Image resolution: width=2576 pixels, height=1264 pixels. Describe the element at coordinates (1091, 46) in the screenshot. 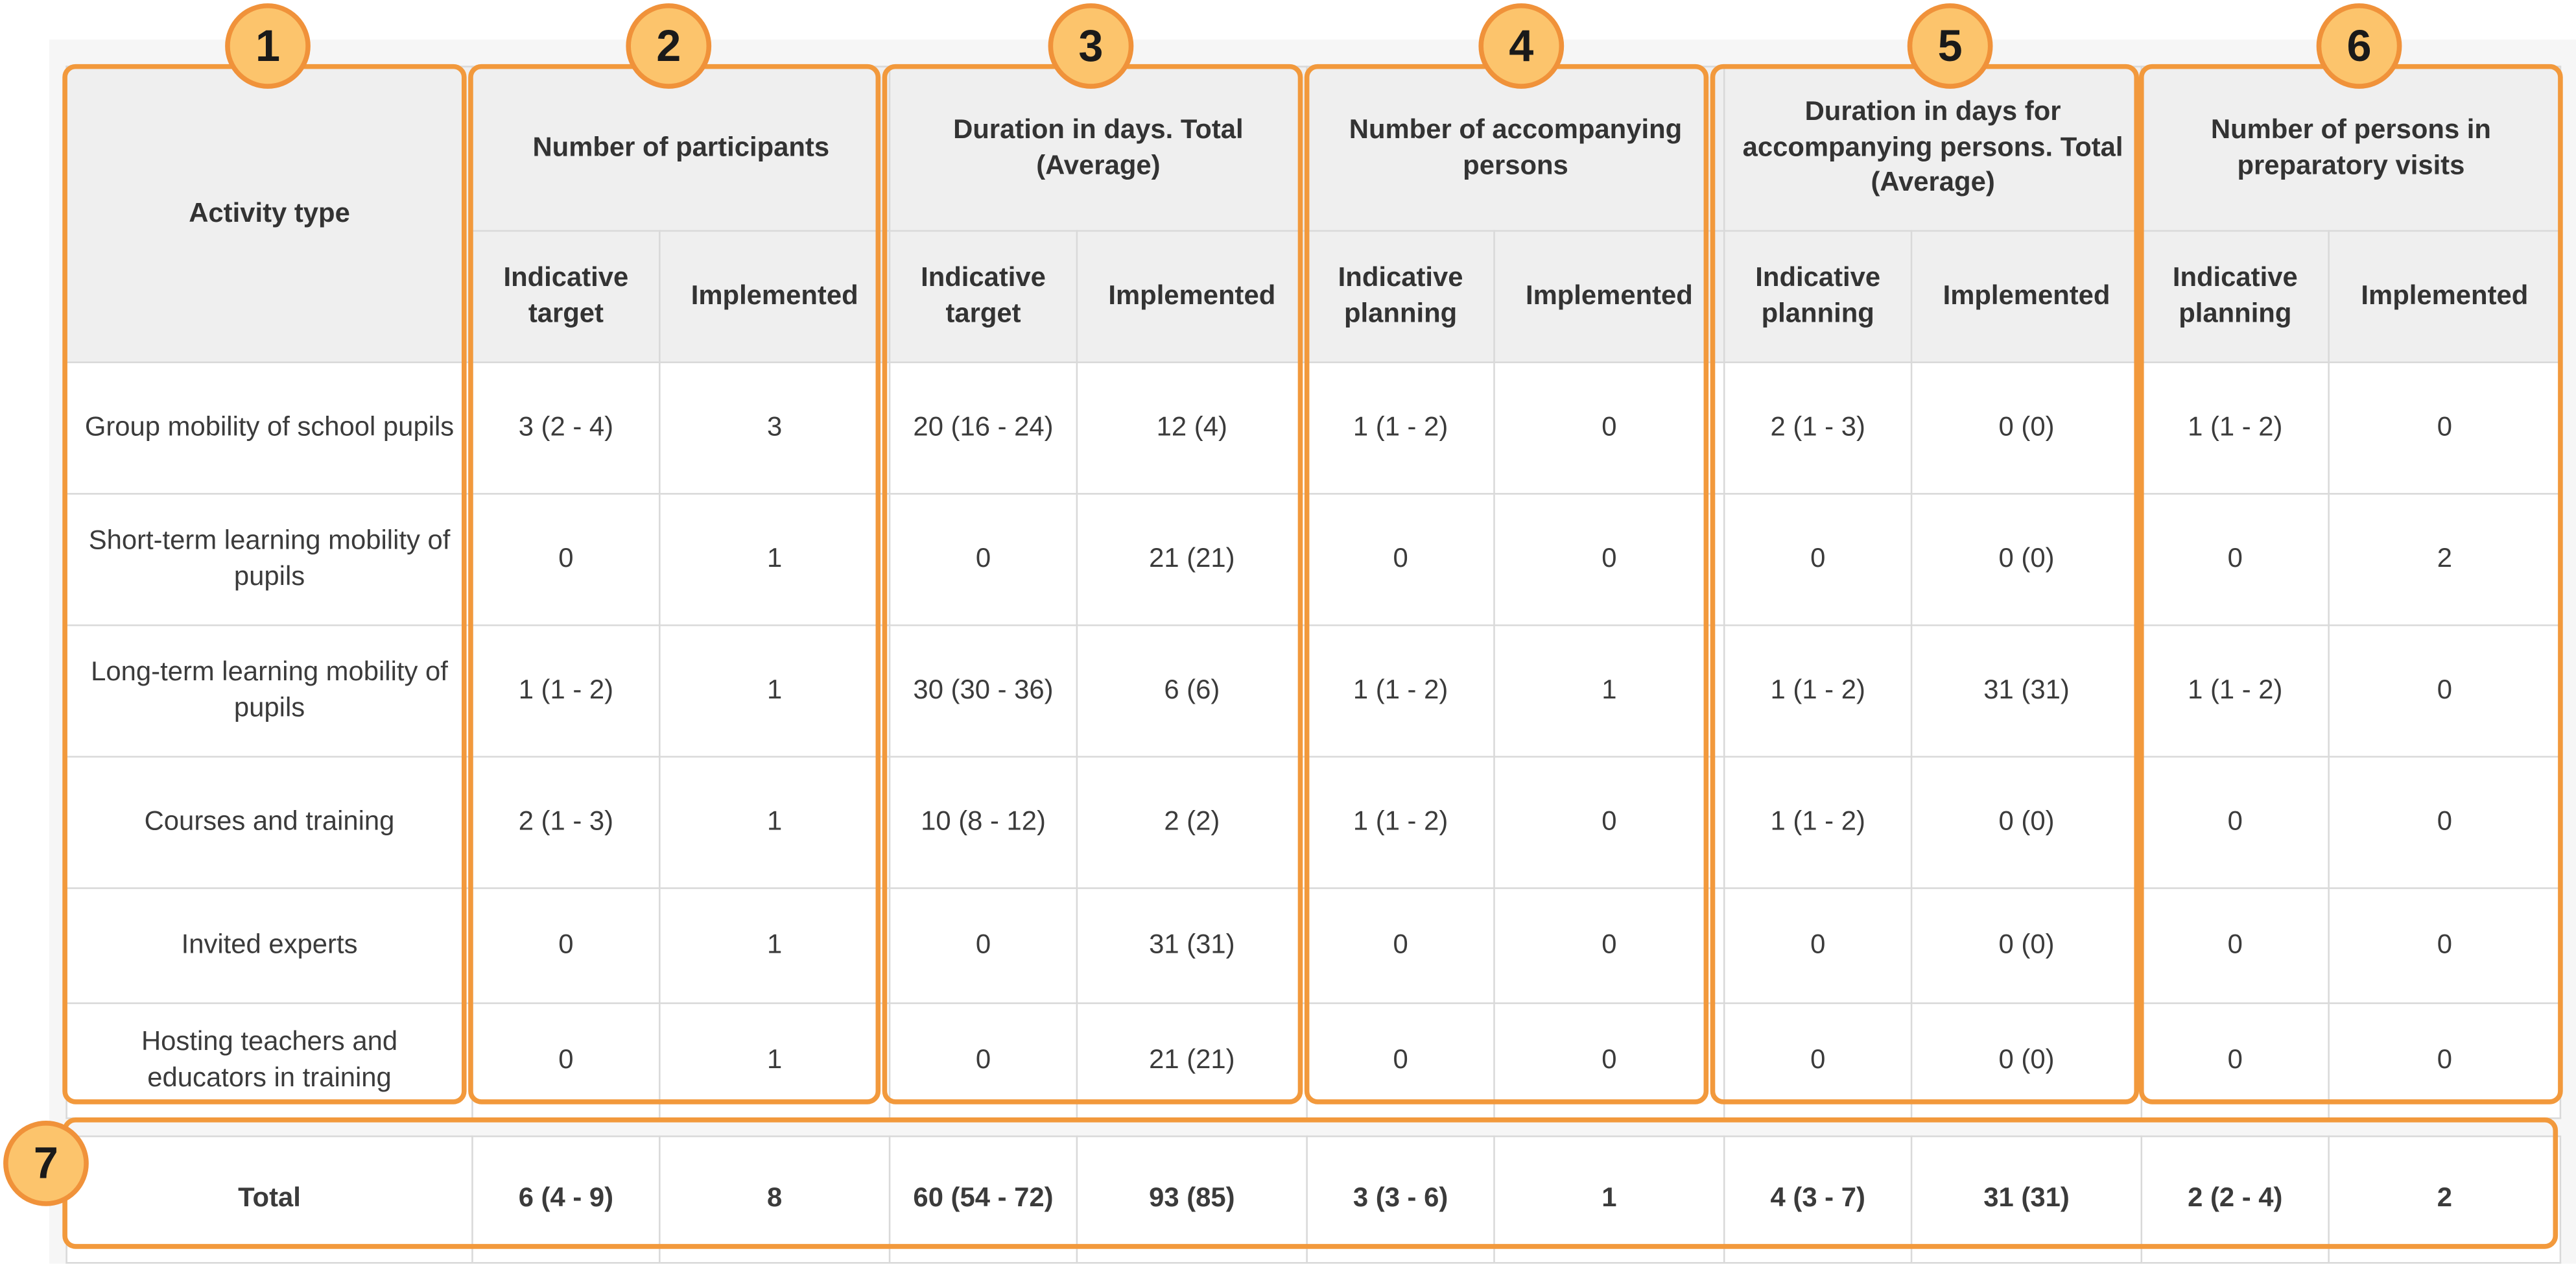

I see `number-badge: 3` at that location.